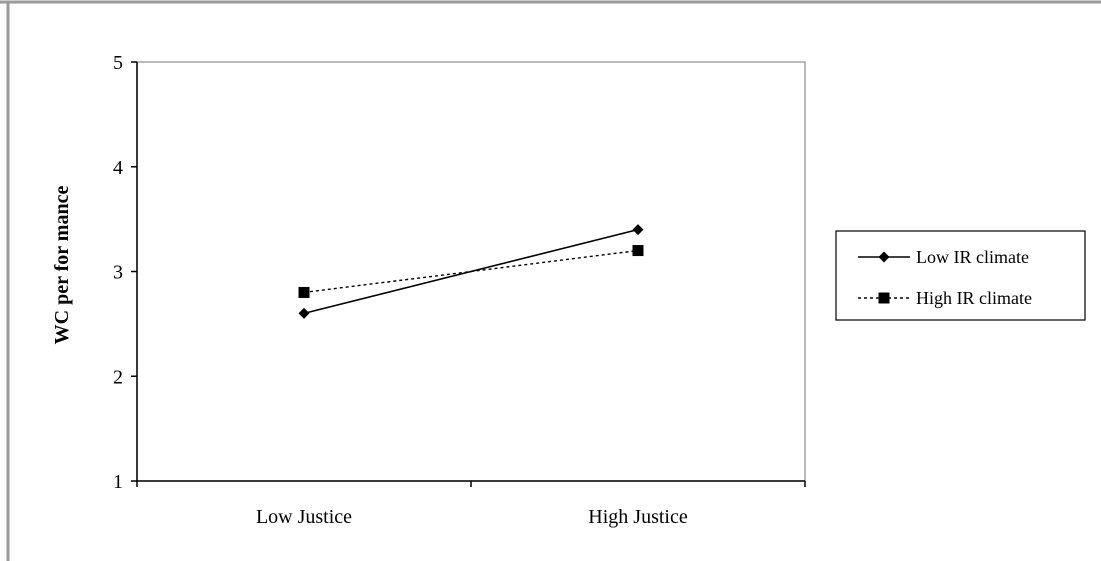 This screenshot has width=1101, height=561. Describe the element at coordinates (118, 168) in the screenshot. I see `y-tick-label: 4` at that location.